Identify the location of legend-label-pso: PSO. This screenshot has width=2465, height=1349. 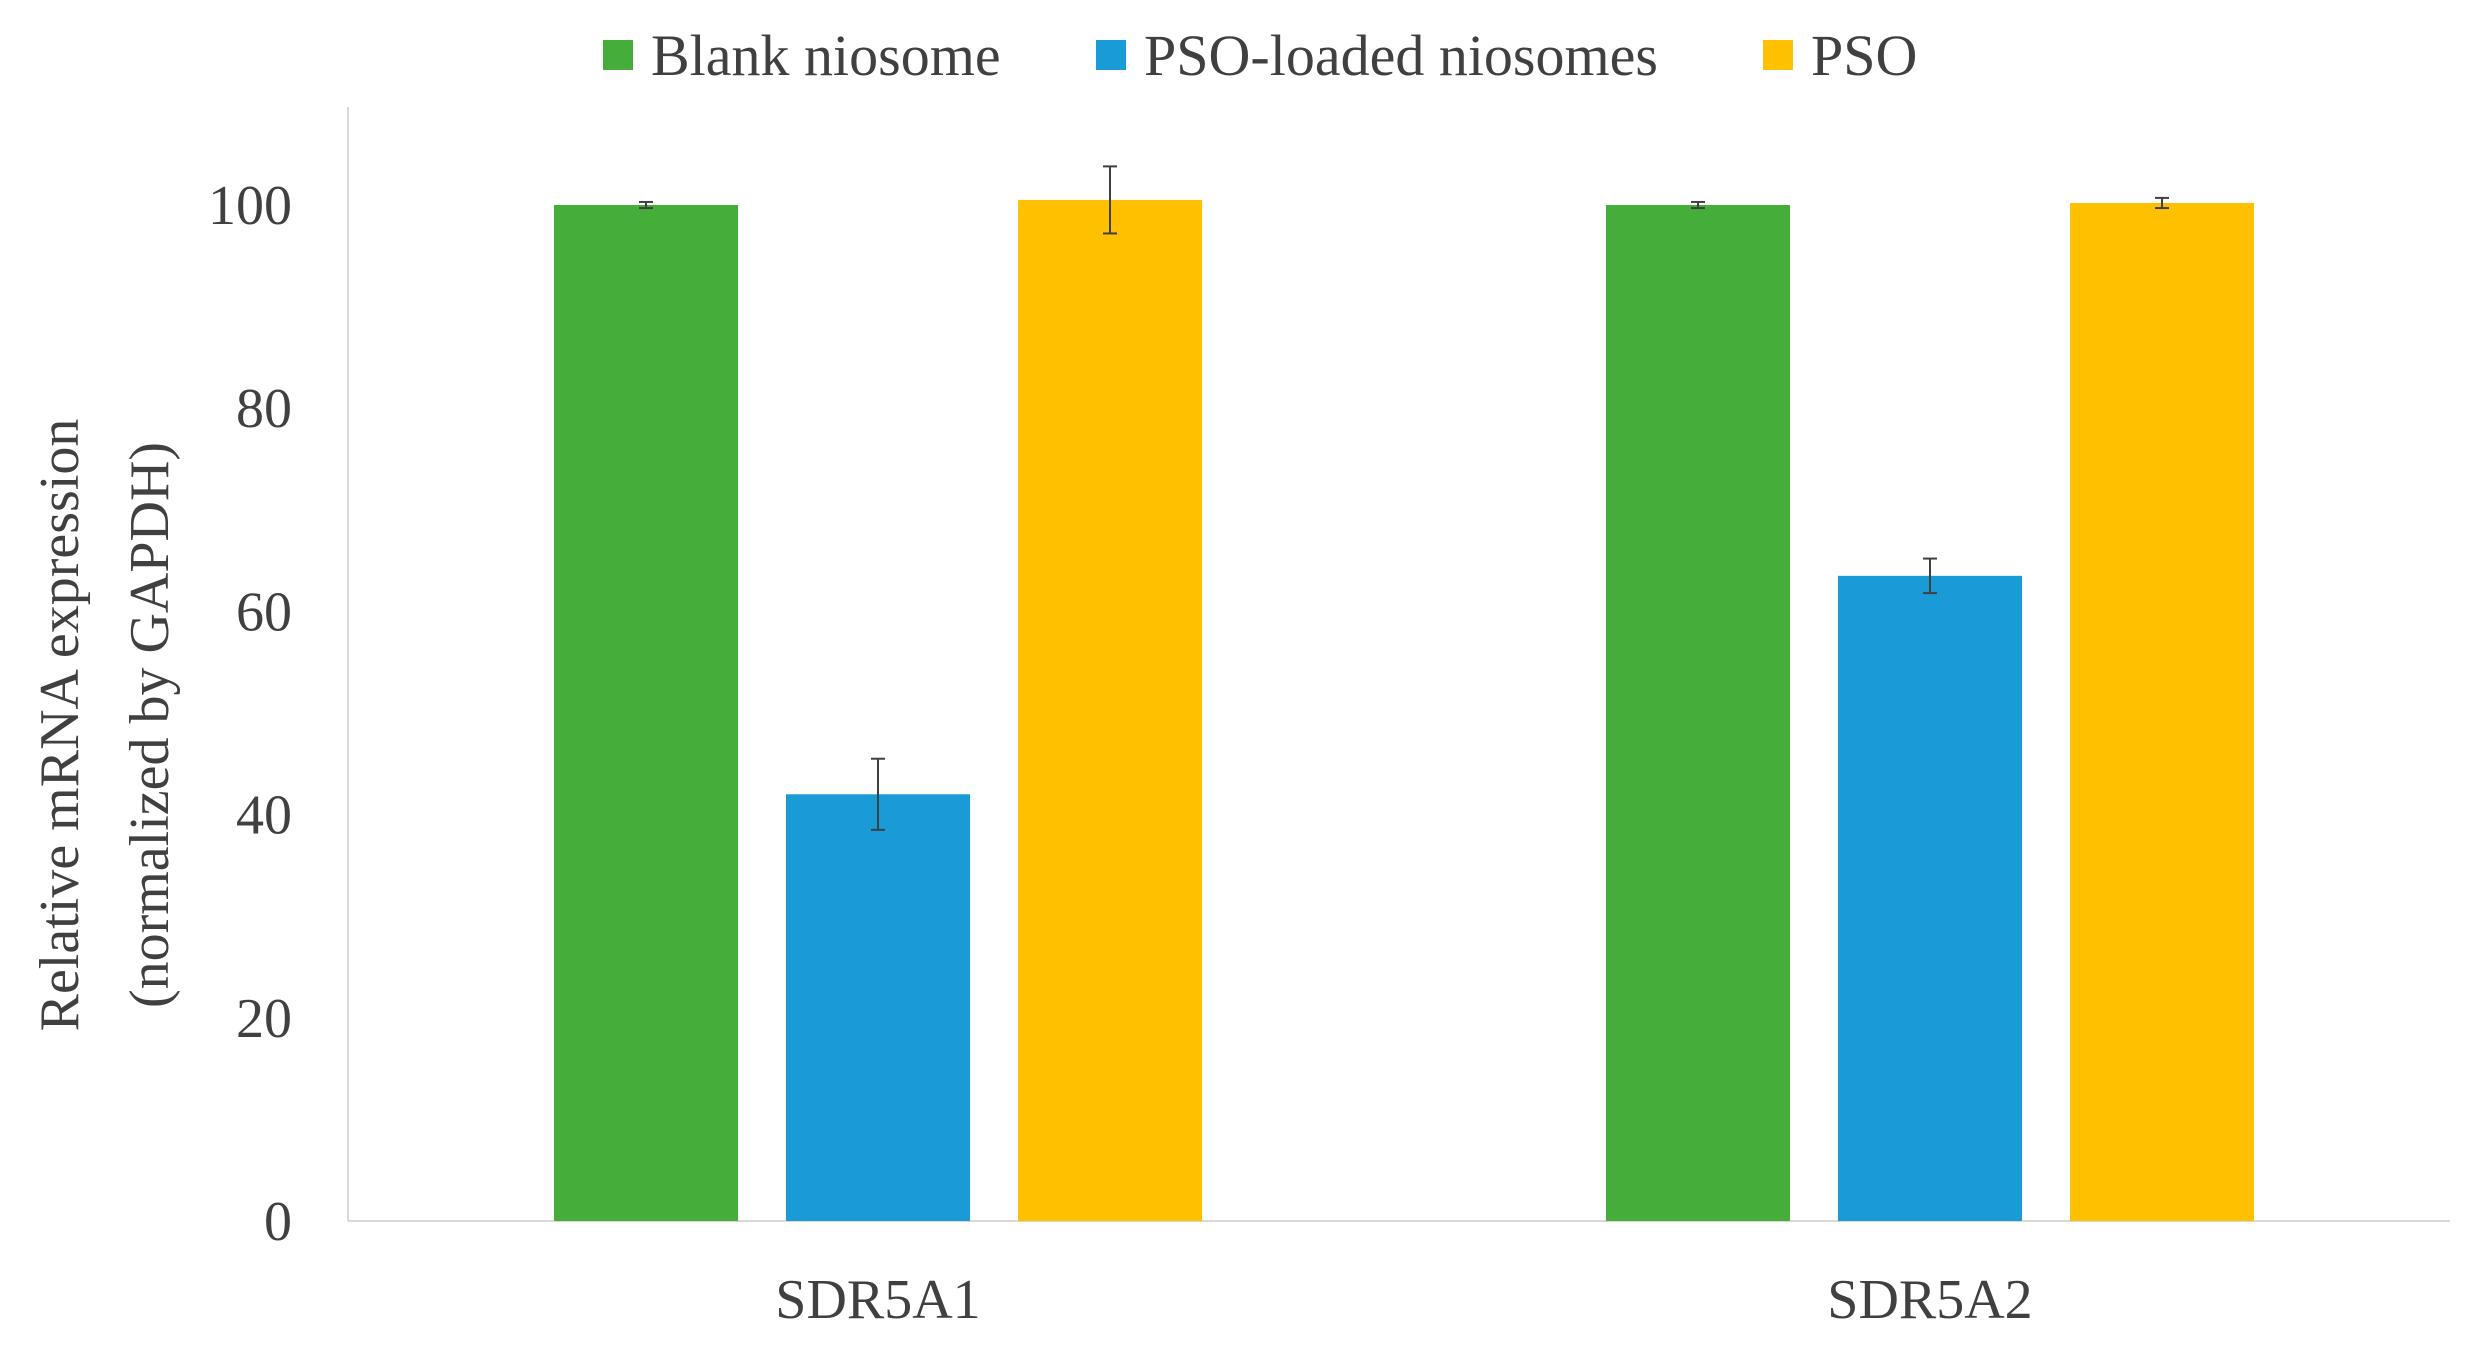
(1864, 55).